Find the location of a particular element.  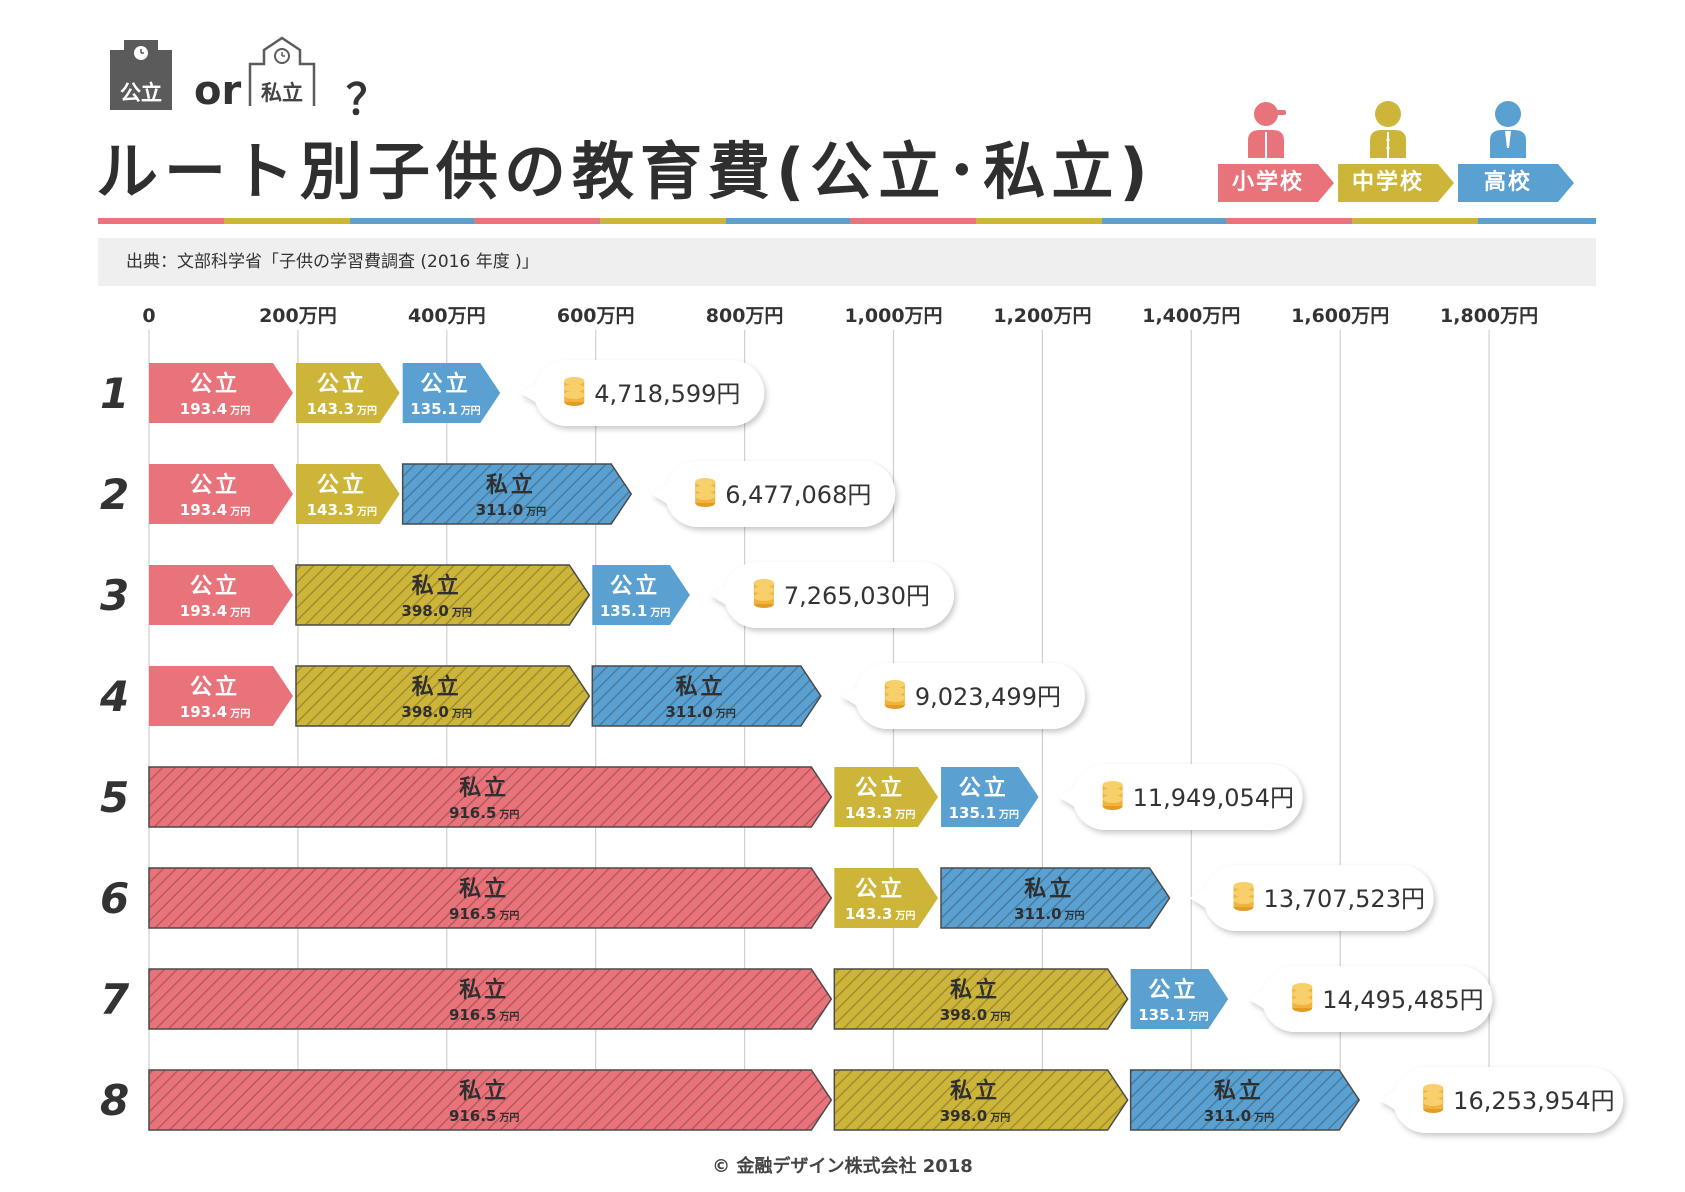

private-label: 私立 is located at coordinates (282, 93).